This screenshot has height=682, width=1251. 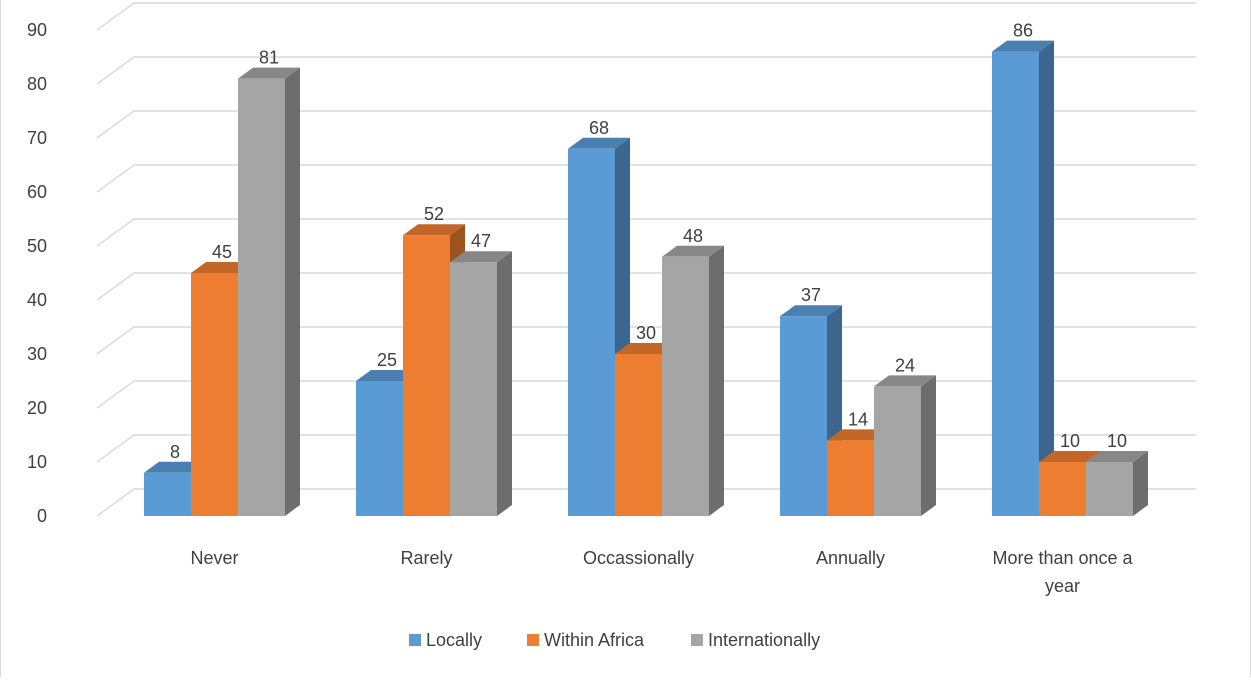 I want to click on data-label: 47, so click(x=481, y=241).